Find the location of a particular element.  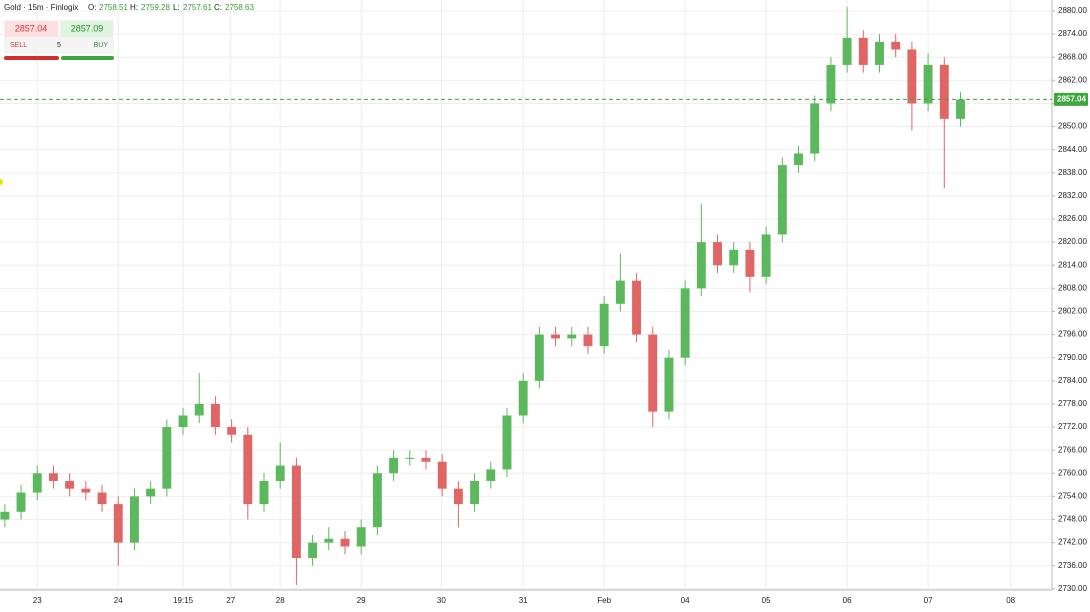

l-label: L: is located at coordinates (176, 7).